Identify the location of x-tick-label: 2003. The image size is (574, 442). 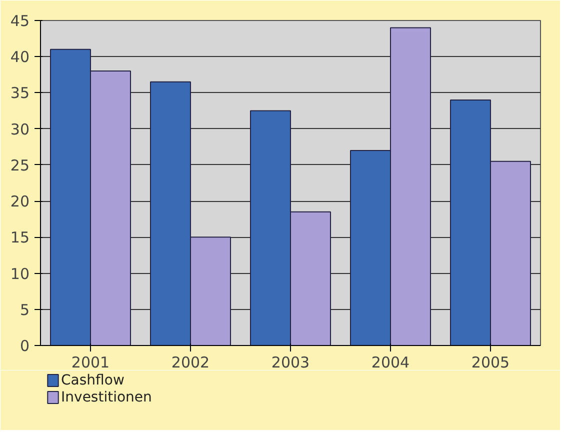
(290, 363).